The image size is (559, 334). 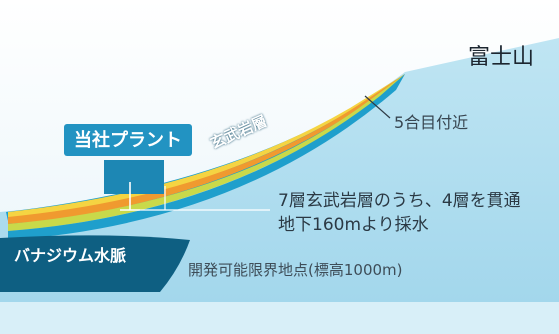 I want to click on fifth-station-label: 5合目付近, so click(x=431, y=122).